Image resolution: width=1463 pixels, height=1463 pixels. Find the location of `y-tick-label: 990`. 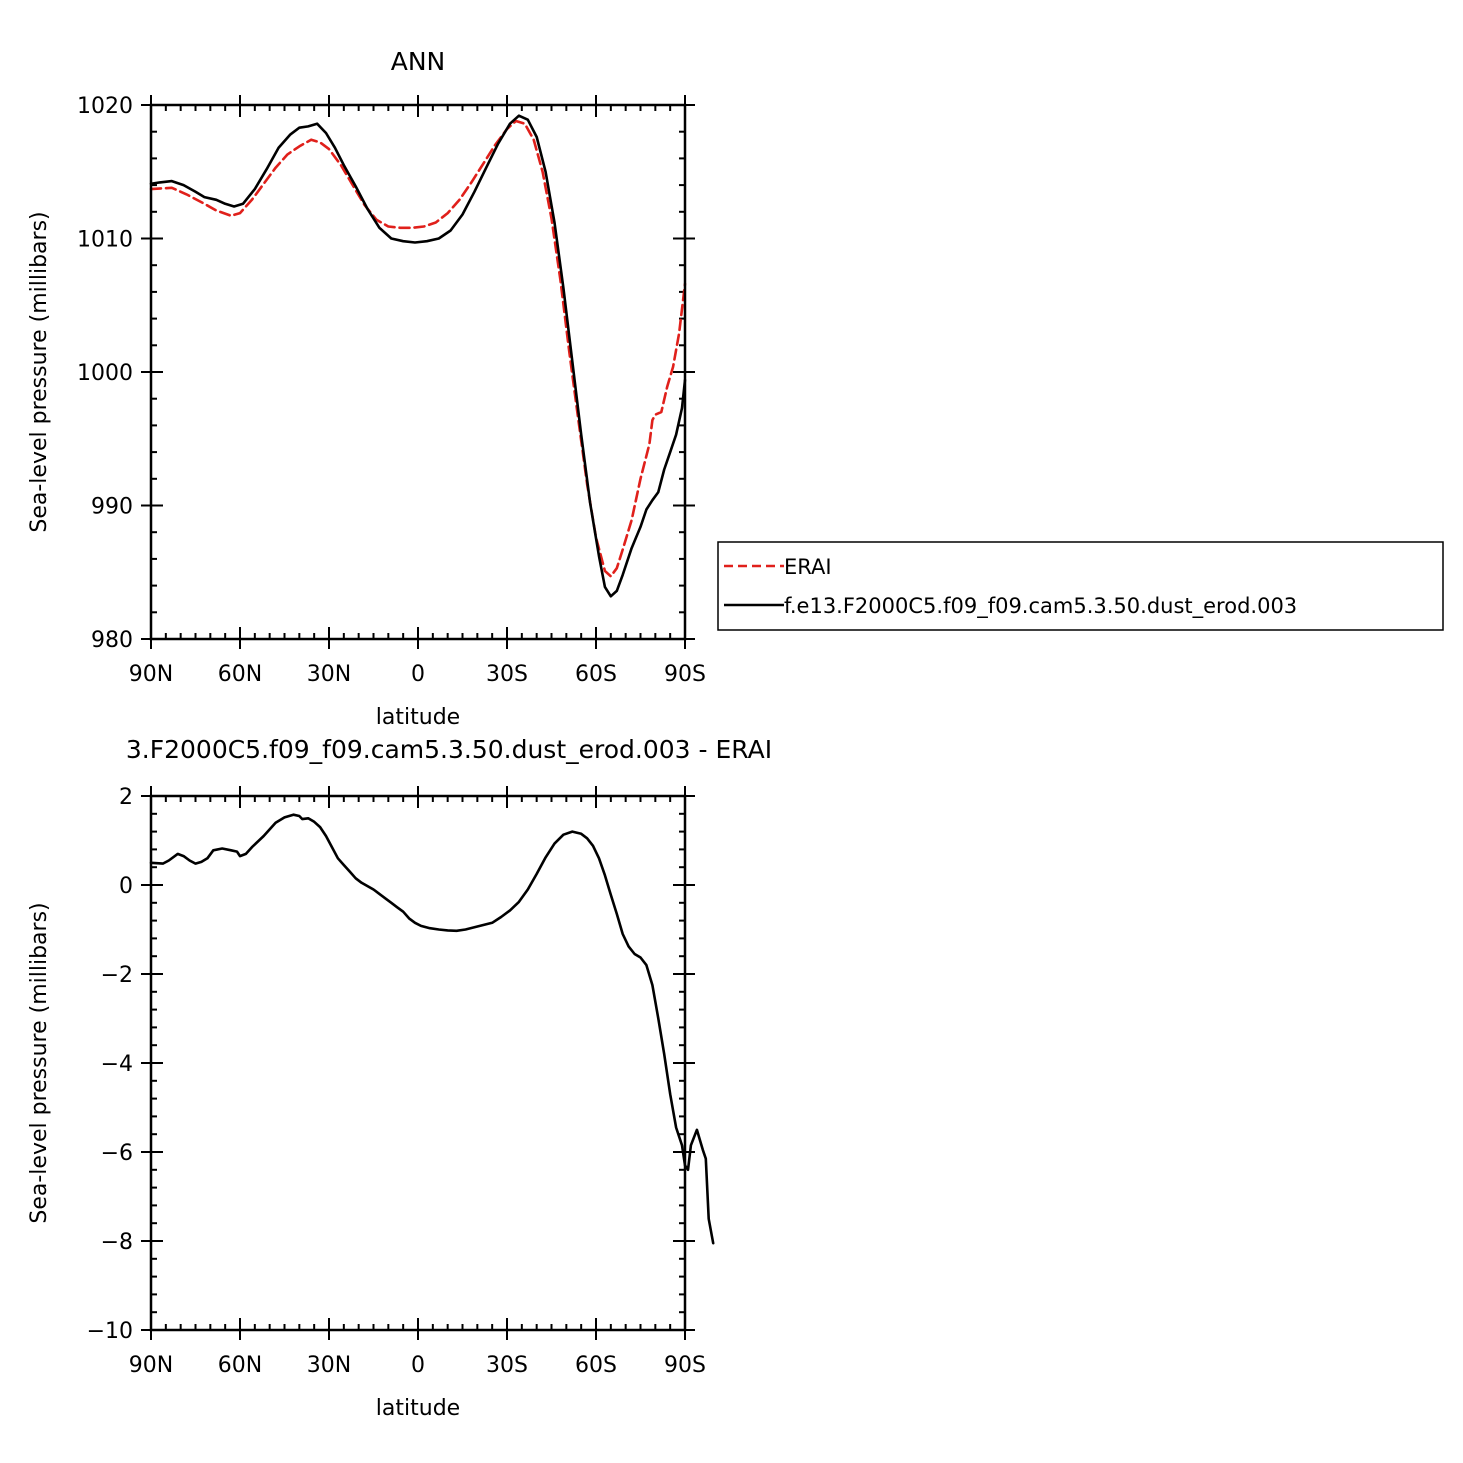

y-tick-label: 990 is located at coordinates (112, 507).